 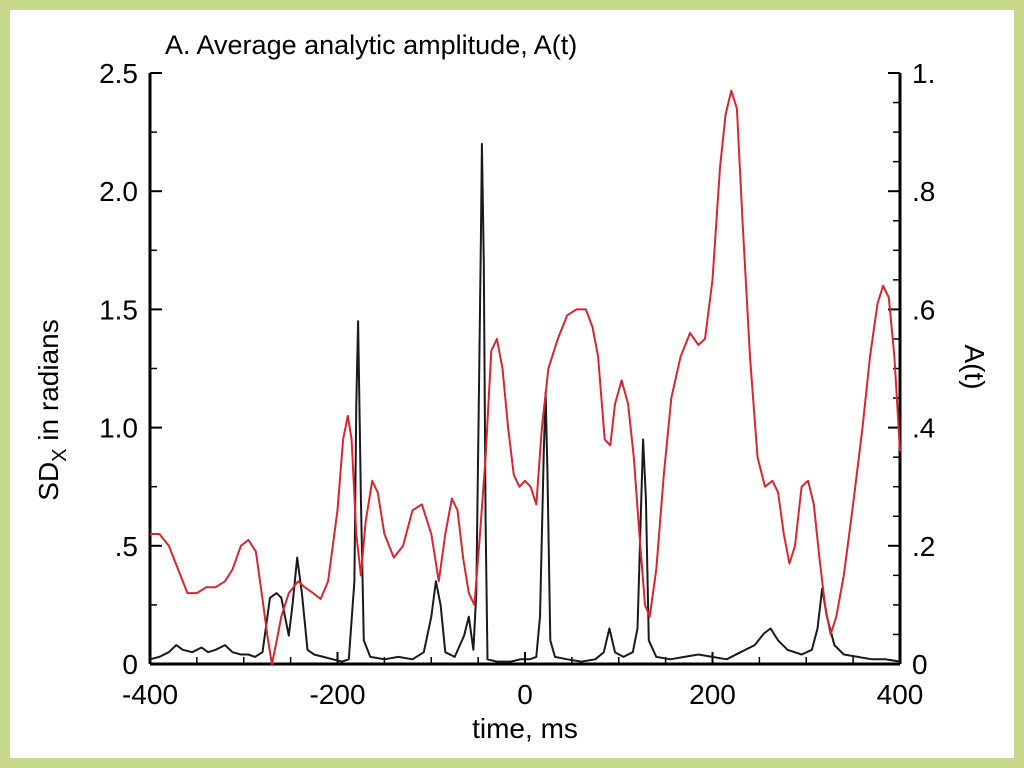 I want to click on right-axis-label: A(t), so click(x=974, y=366).